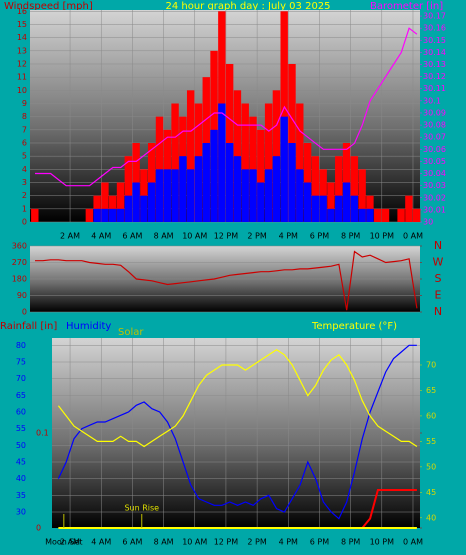  What do you see at coordinates (22, 63) in the screenshot?
I see `tick-label: 12` at bounding box center [22, 63].